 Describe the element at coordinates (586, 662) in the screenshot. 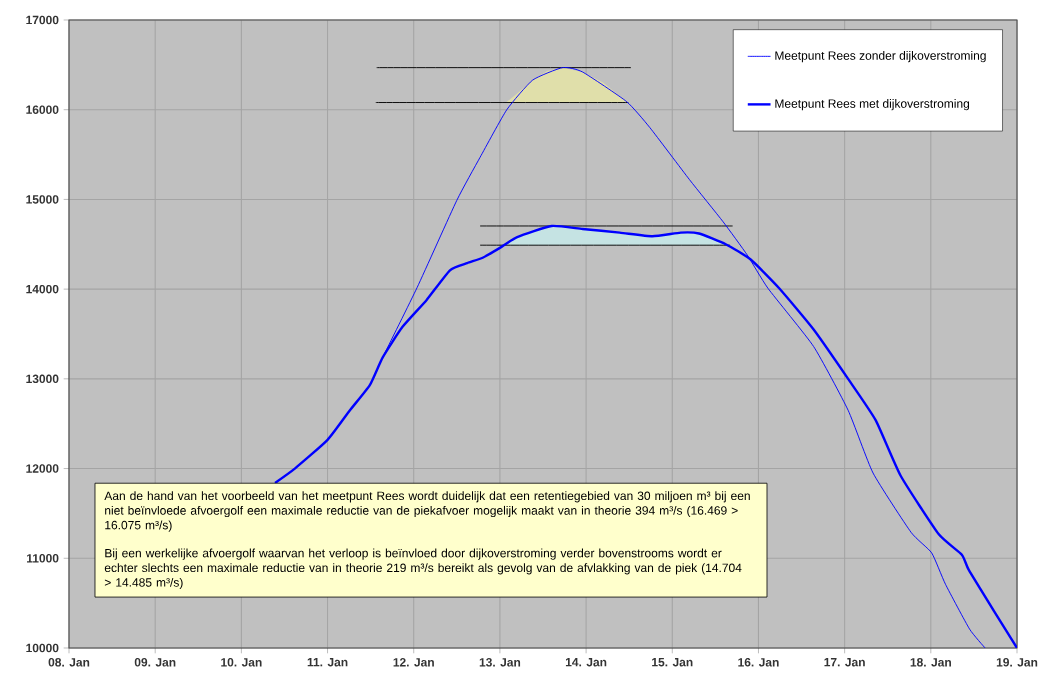

I see `x-tick-label: 14. Jan` at that location.